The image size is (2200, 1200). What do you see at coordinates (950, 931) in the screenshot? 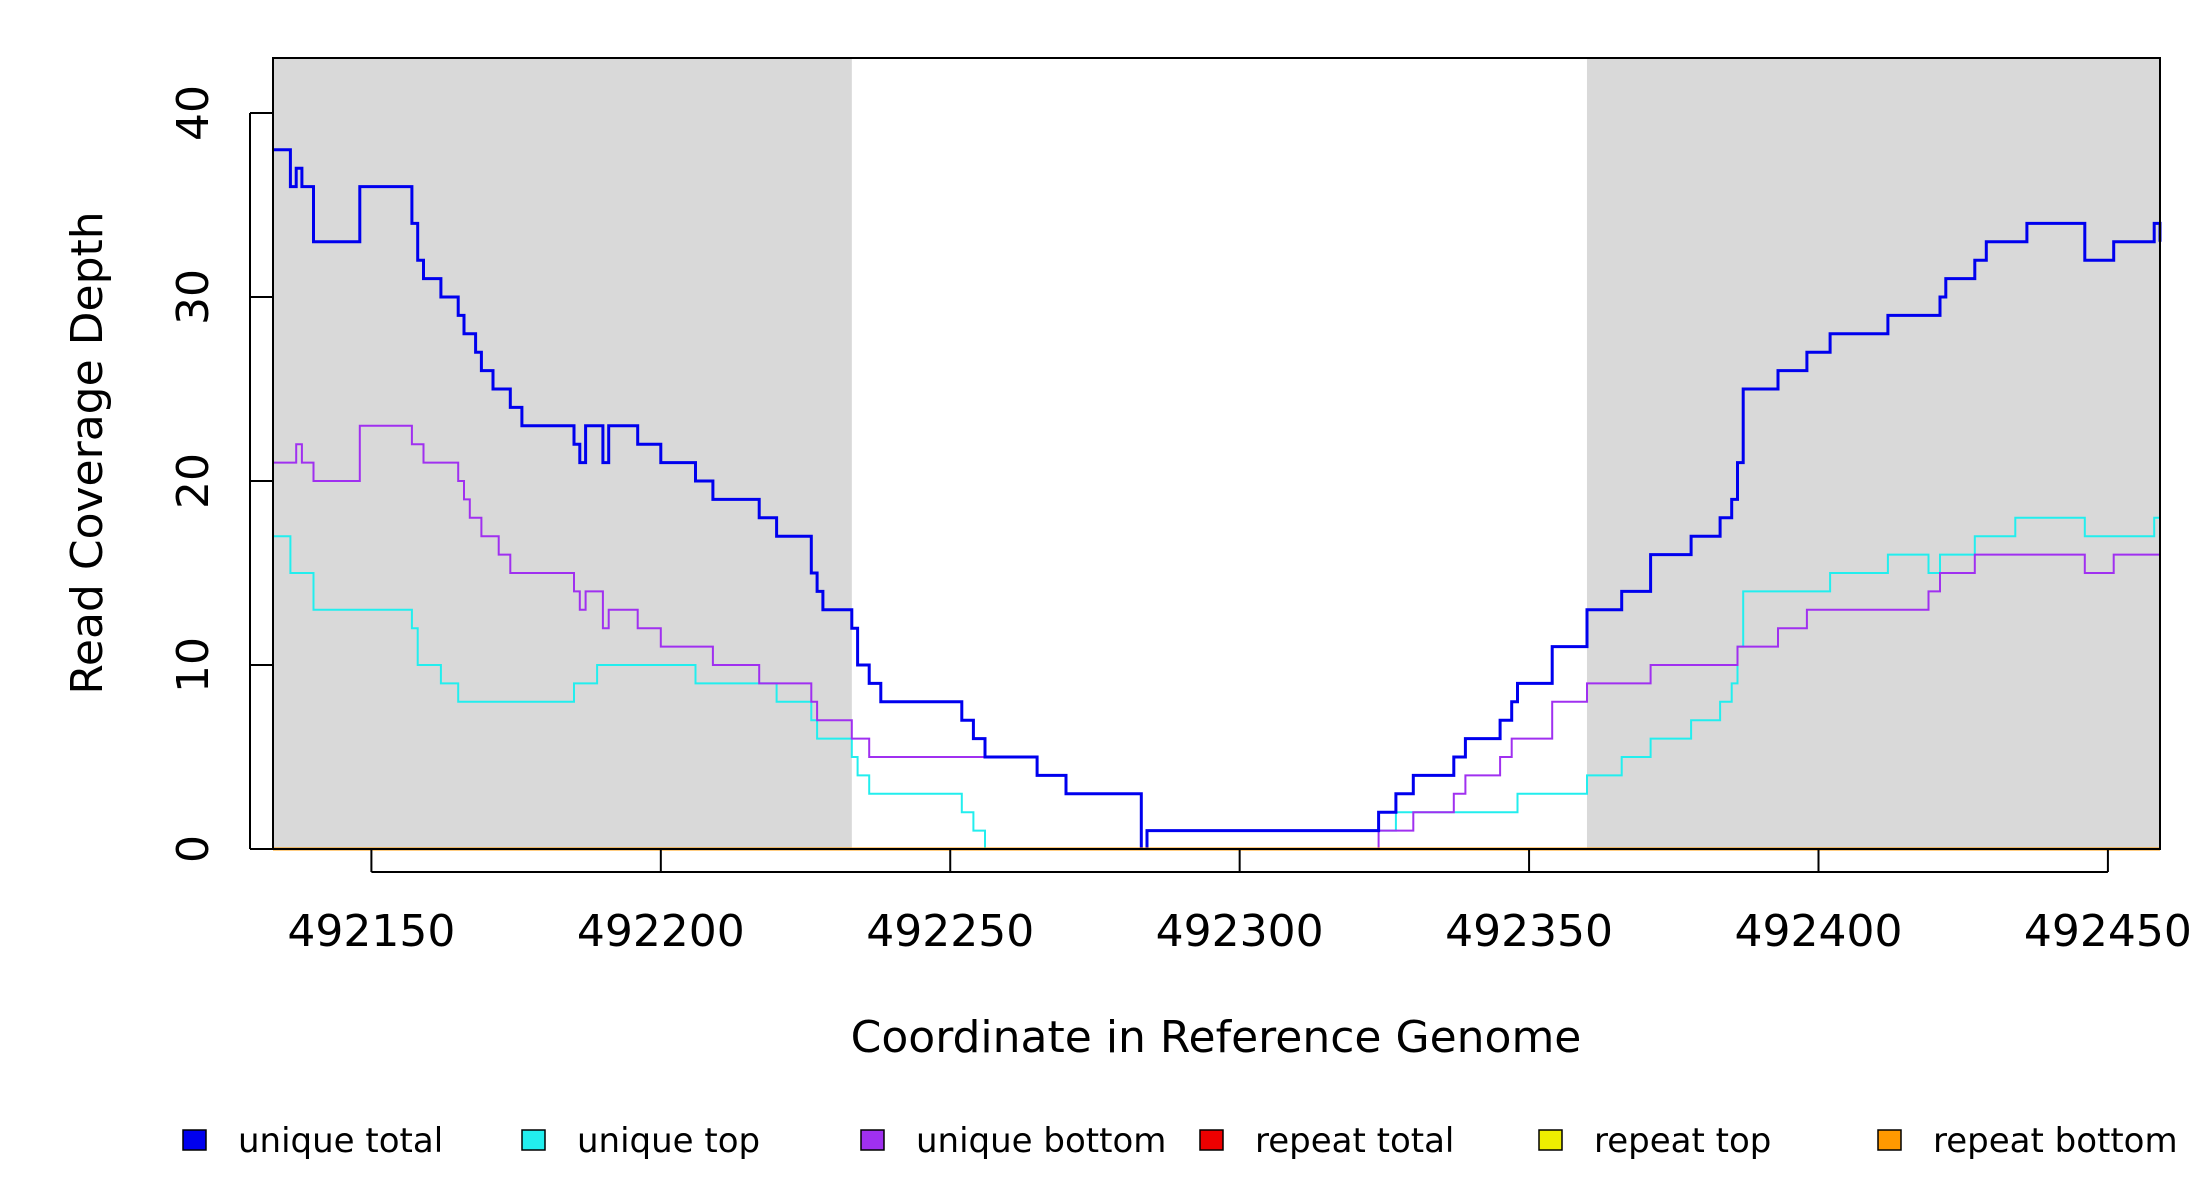
I see `x-tick-label: 492250` at bounding box center [950, 931].